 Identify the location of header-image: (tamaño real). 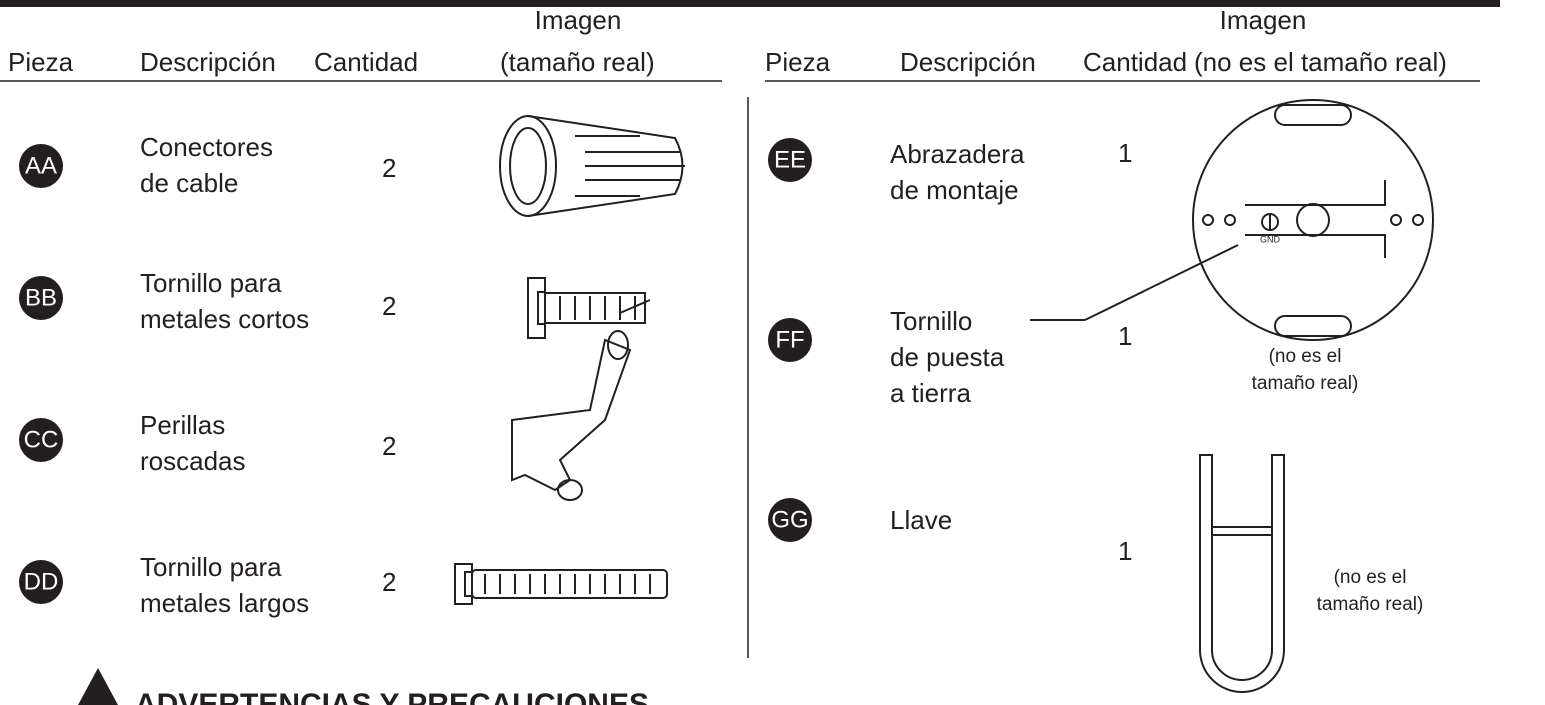
(577, 62).